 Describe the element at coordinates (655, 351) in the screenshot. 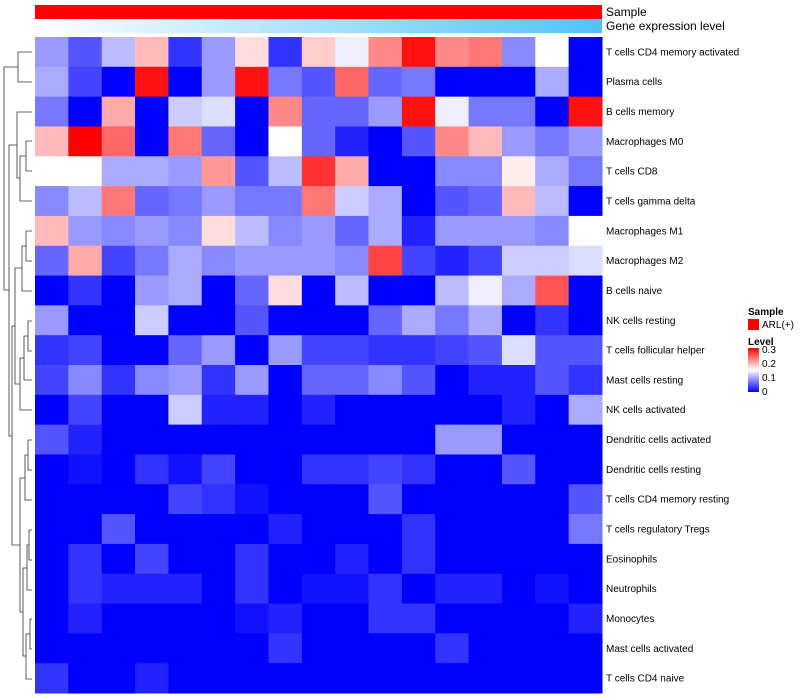

I see `row-label: T cells follicular helper` at that location.